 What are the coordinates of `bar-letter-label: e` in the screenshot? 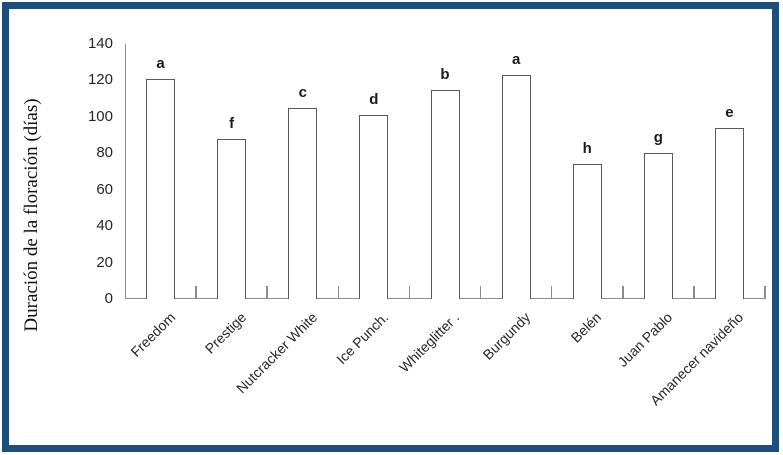 It's located at (729, 112).